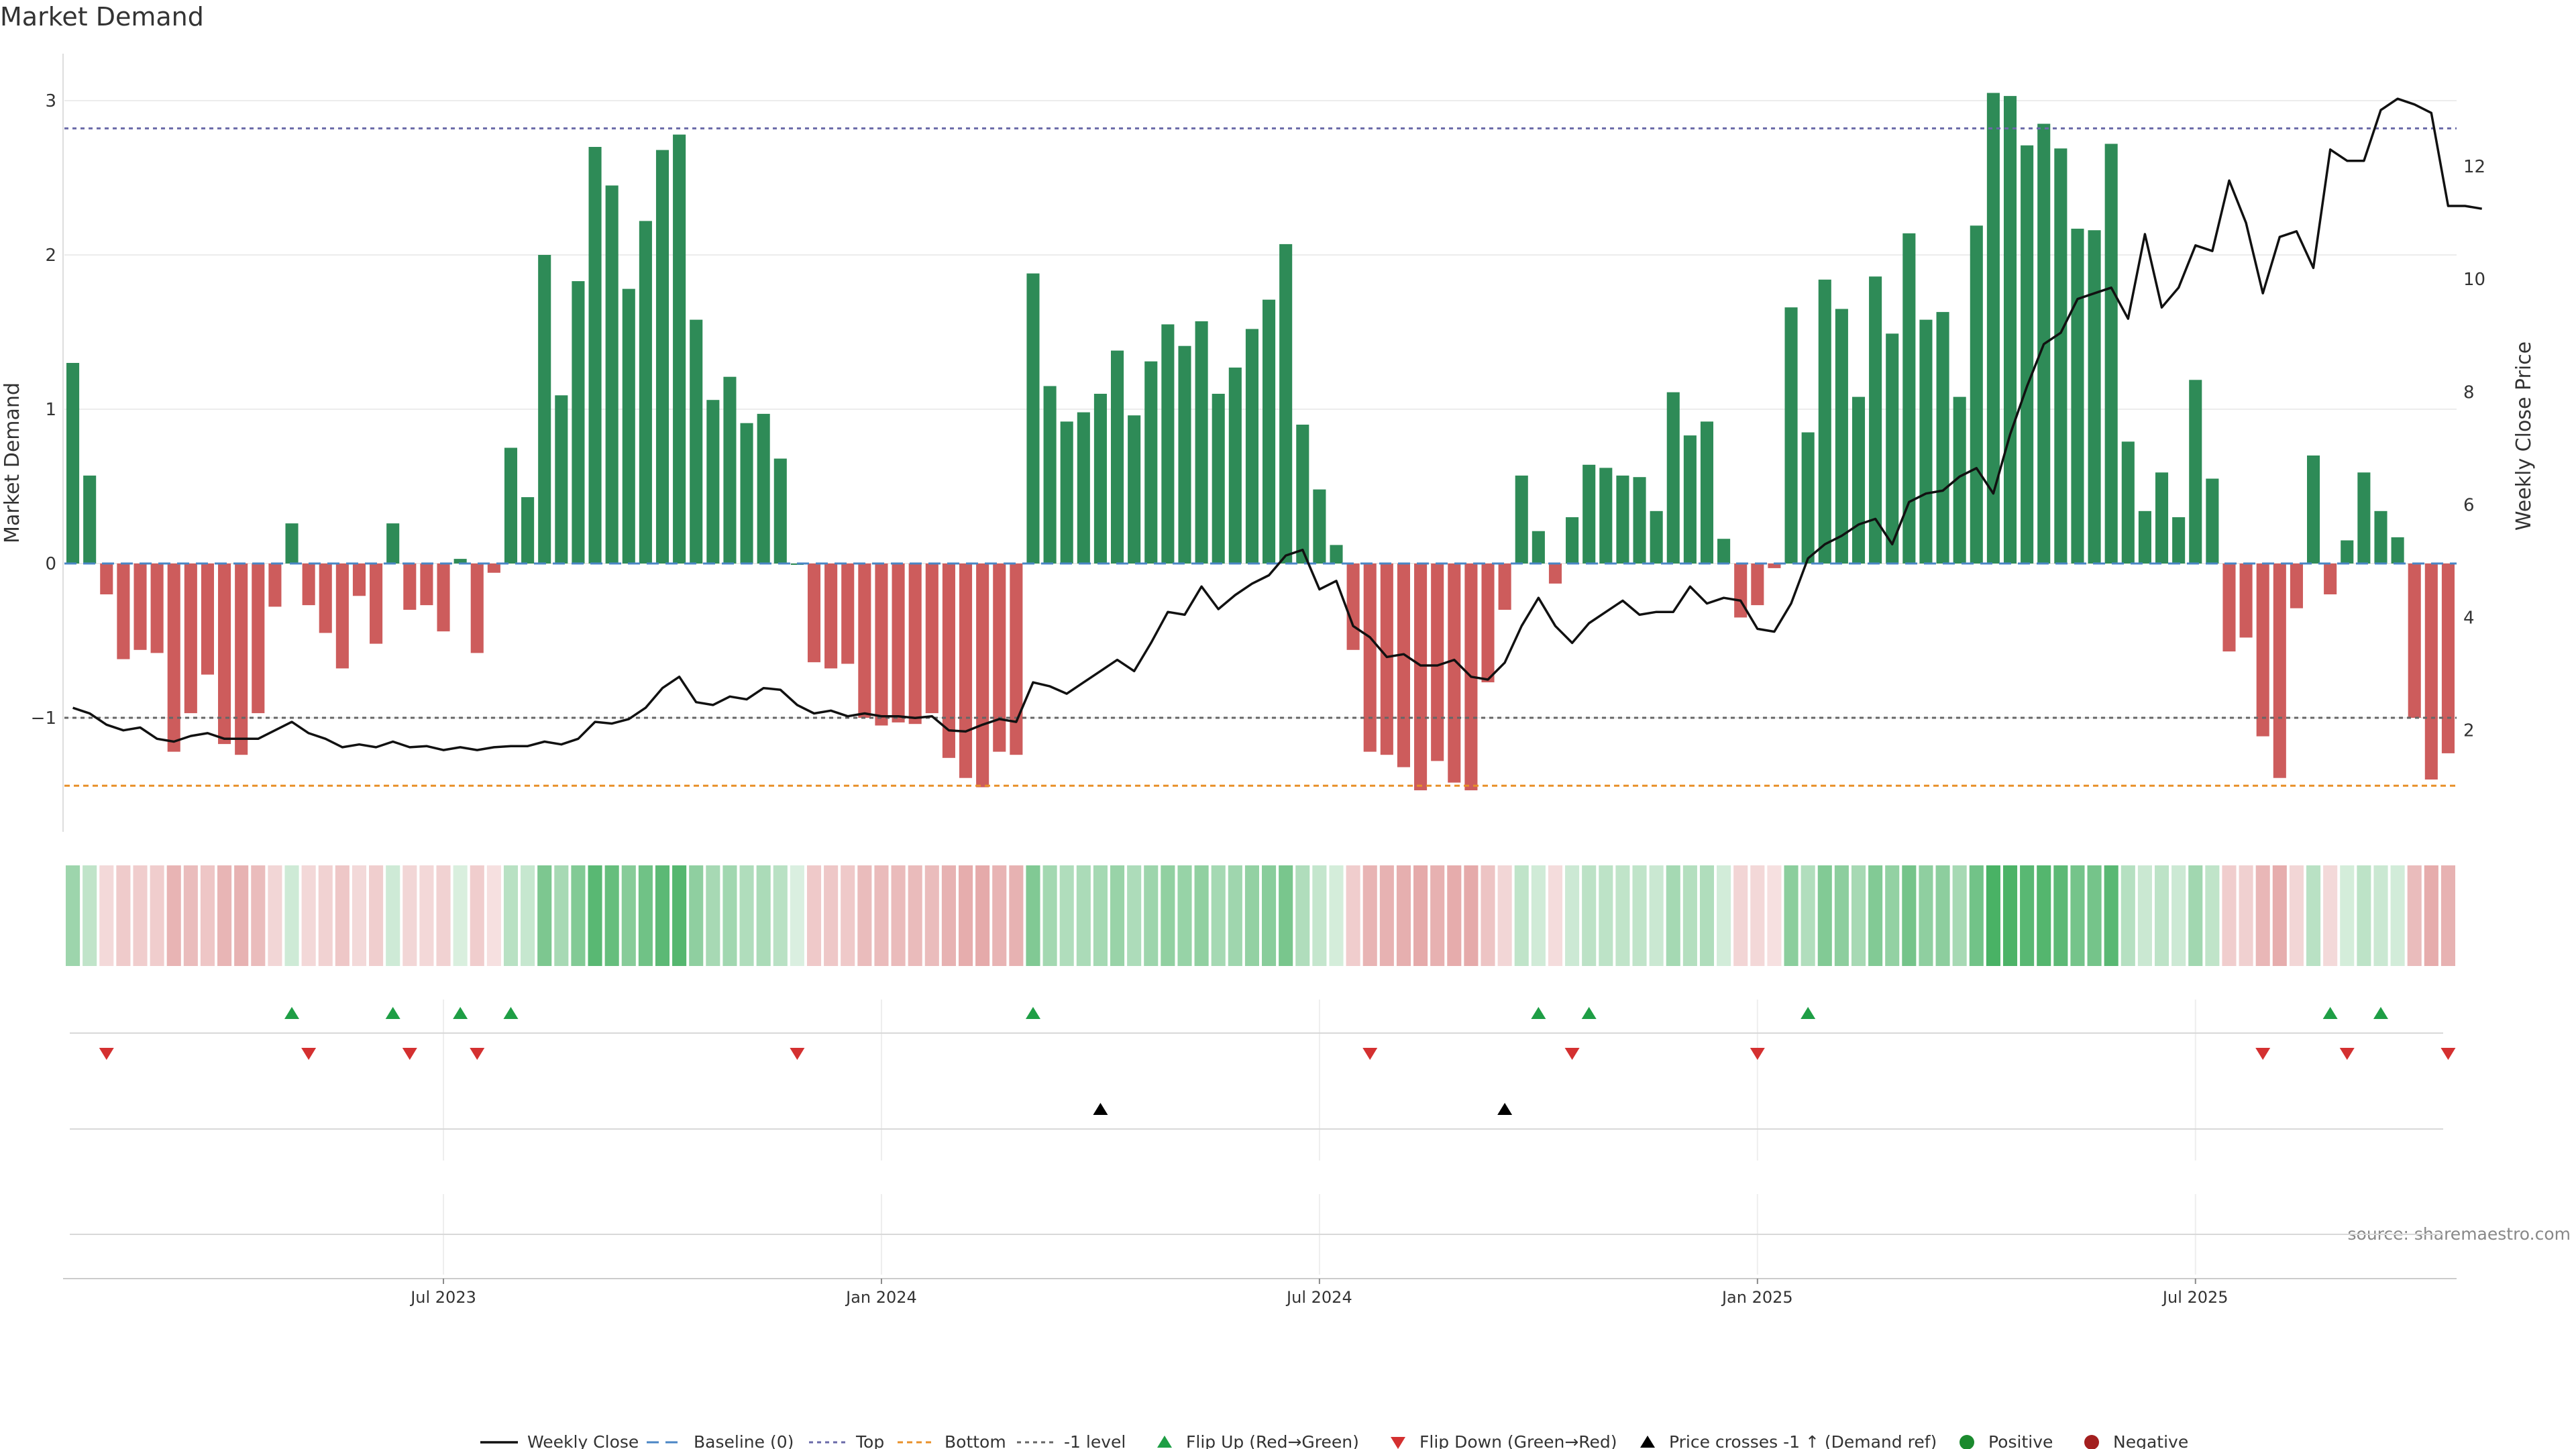 This screenshot has width=2576, height=1449. What do you see at coordinates (1967, 1442) in the screenshot?
I see `legend-swatch-positive` at bounding box center [1967, 1442].